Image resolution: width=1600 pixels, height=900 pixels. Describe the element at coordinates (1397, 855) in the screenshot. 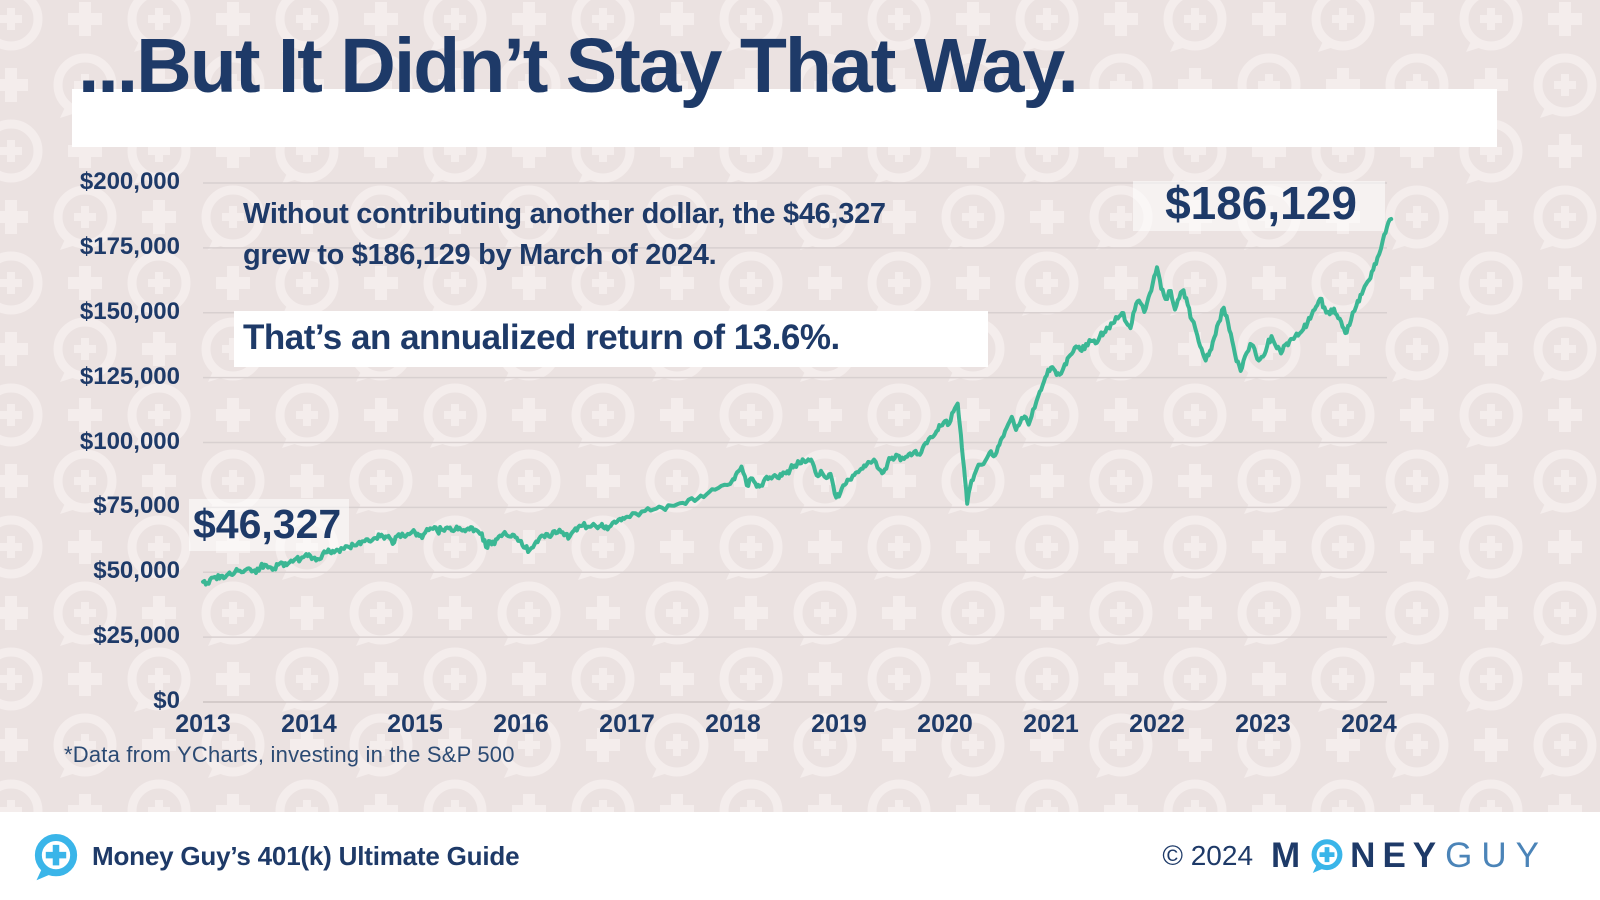

I see `brand-money-suffix: NEY` at that location.